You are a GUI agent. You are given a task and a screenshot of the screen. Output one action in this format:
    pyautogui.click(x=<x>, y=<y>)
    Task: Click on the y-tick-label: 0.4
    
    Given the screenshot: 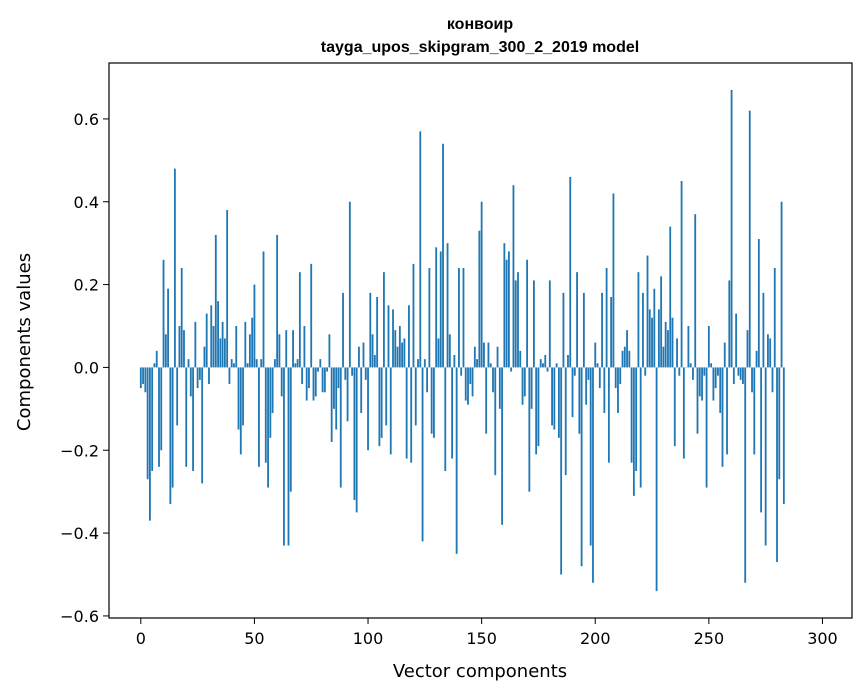 What is the action you would take?
    pyautogui.click(x=86, y=202)
    